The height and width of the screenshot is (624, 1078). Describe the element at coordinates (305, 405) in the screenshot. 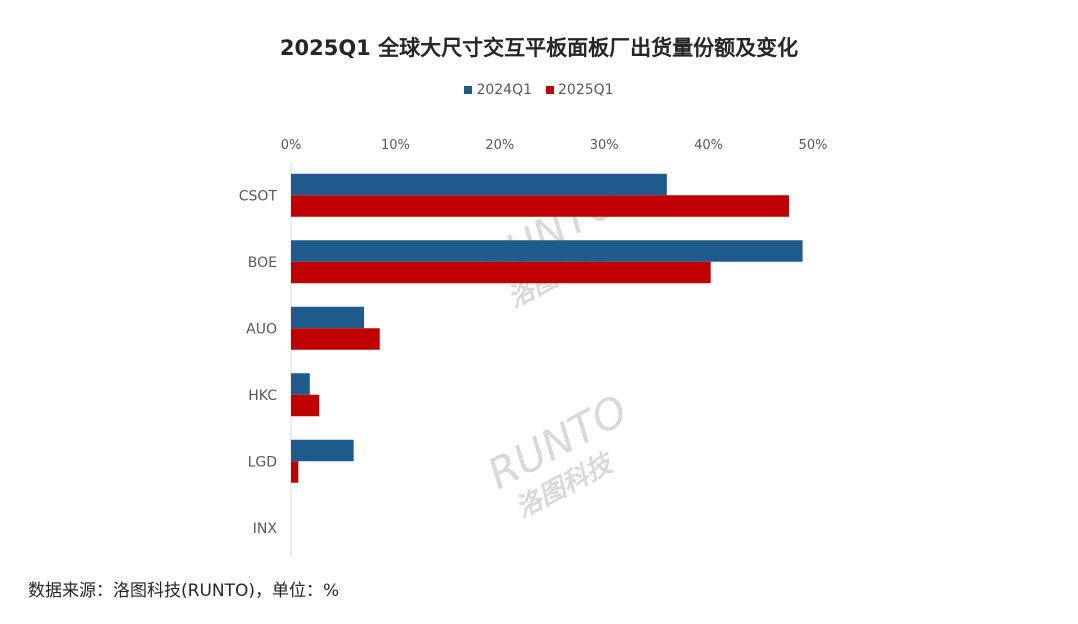

I see `bar-hkc-2025q1` at that location.